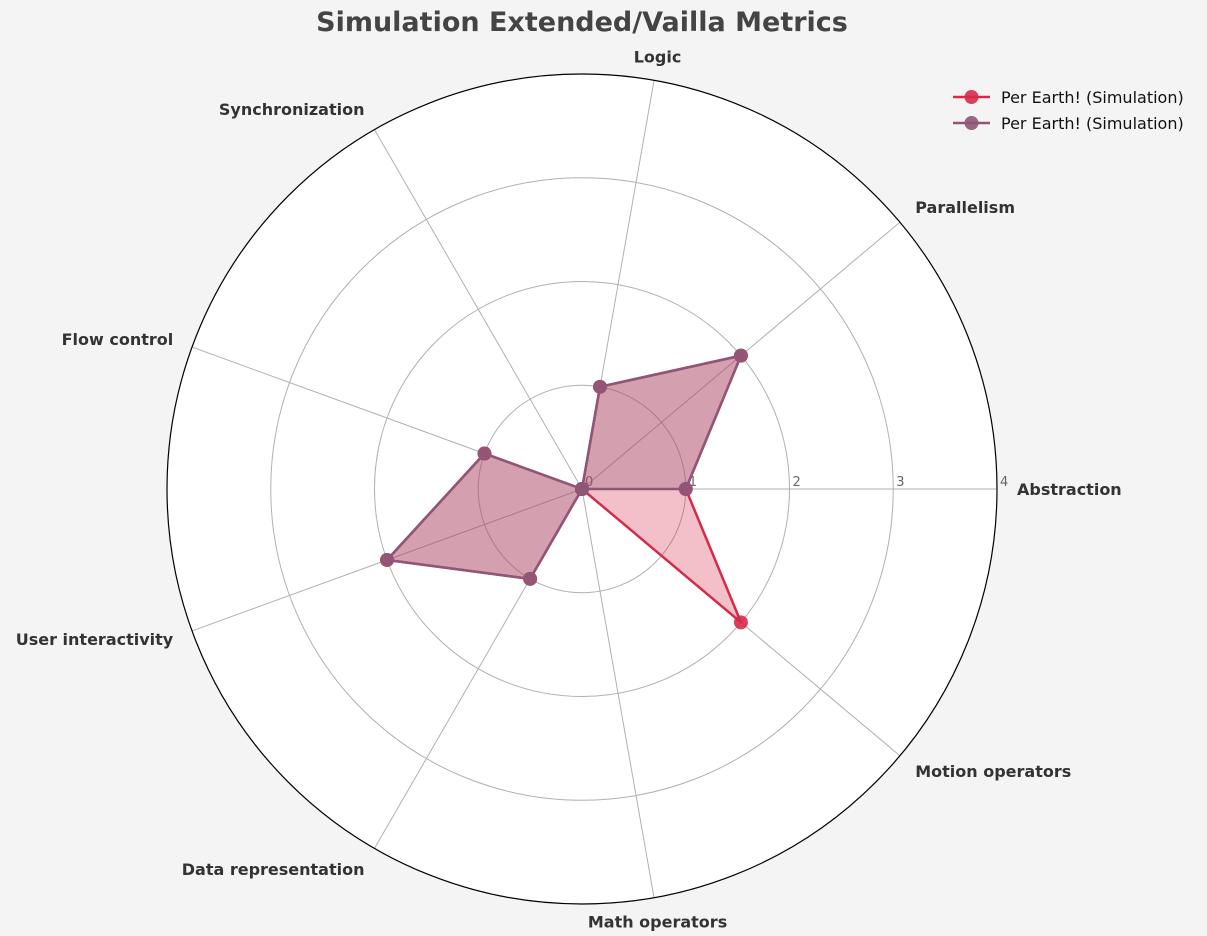 The width and height of the screenshot is (1207, 936). I want to click on category-label: Data representation, so click(273, 869).